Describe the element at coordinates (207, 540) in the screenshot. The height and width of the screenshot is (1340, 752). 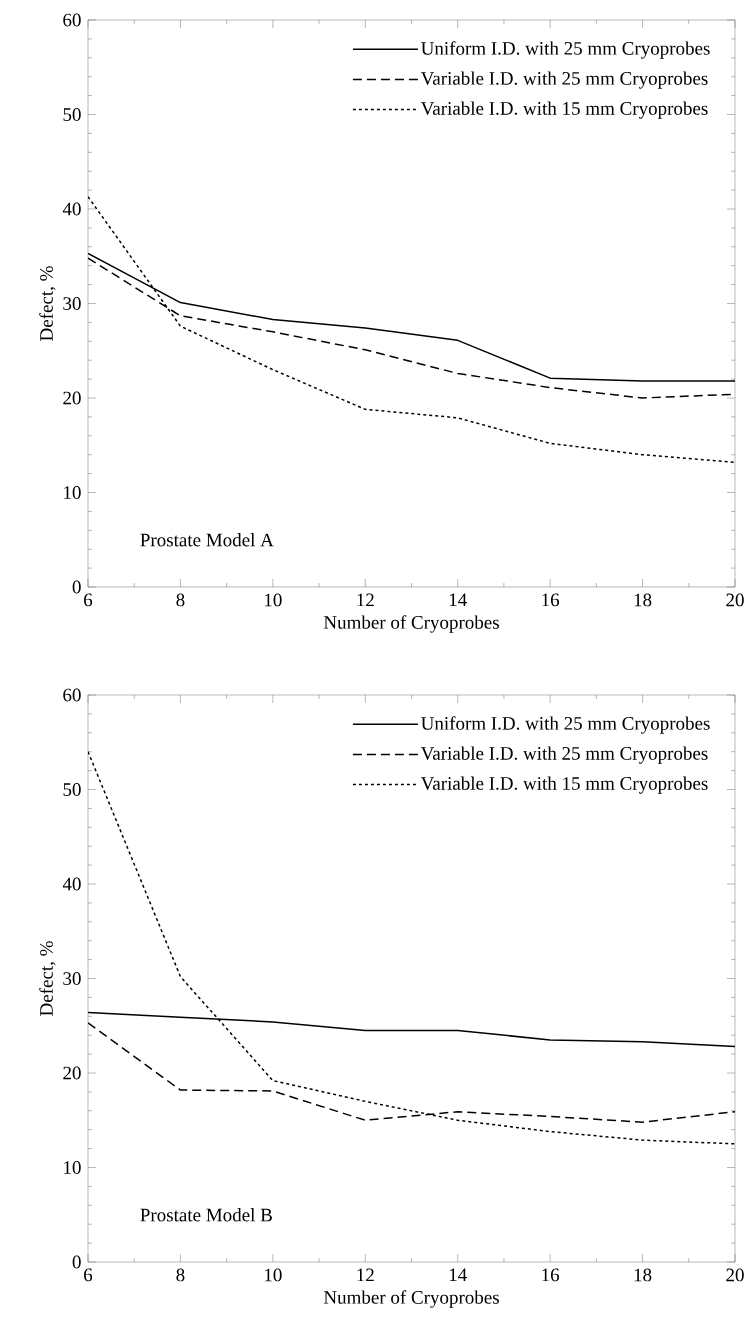
I see `annotation: Prostate Model A` at that location.